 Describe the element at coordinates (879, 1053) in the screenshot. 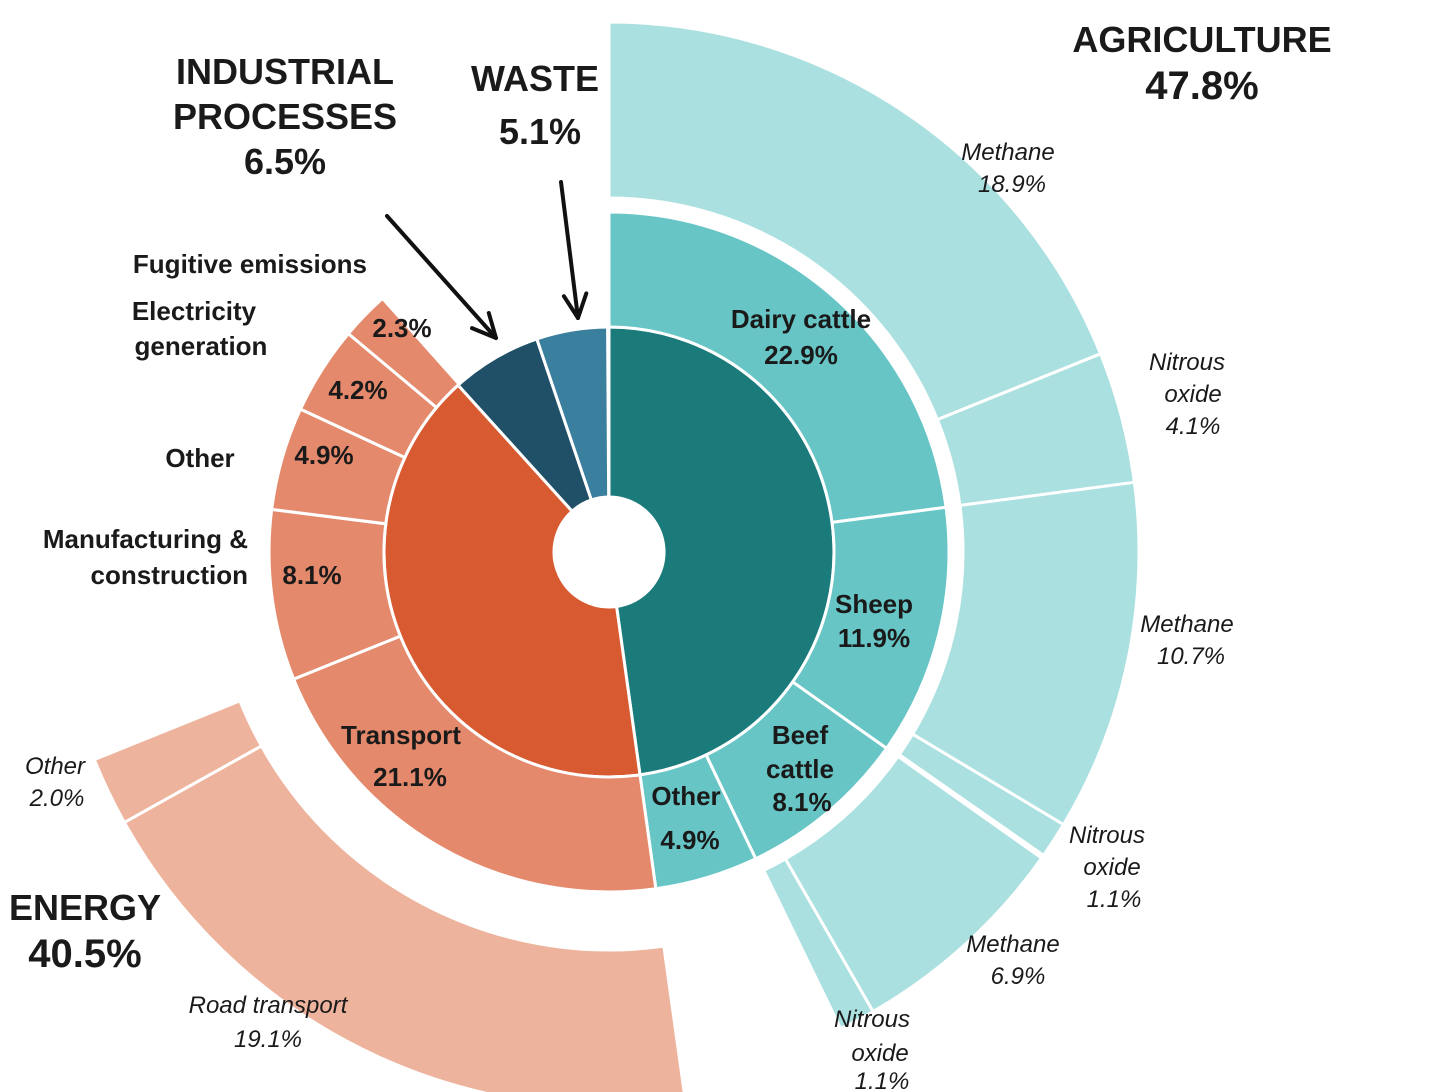

I see `beef-n2o-label-line2: oxide` at that location.